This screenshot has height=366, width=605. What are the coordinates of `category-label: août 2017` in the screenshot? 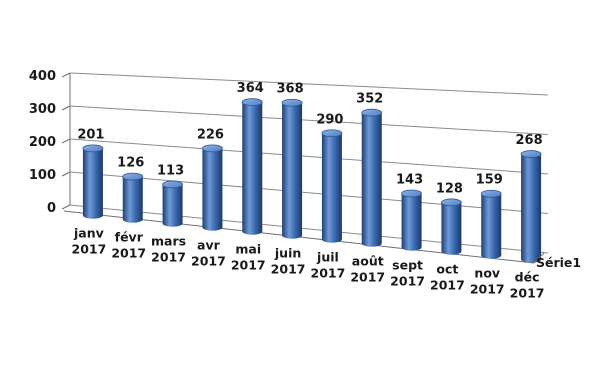 It's located at (367, 268).